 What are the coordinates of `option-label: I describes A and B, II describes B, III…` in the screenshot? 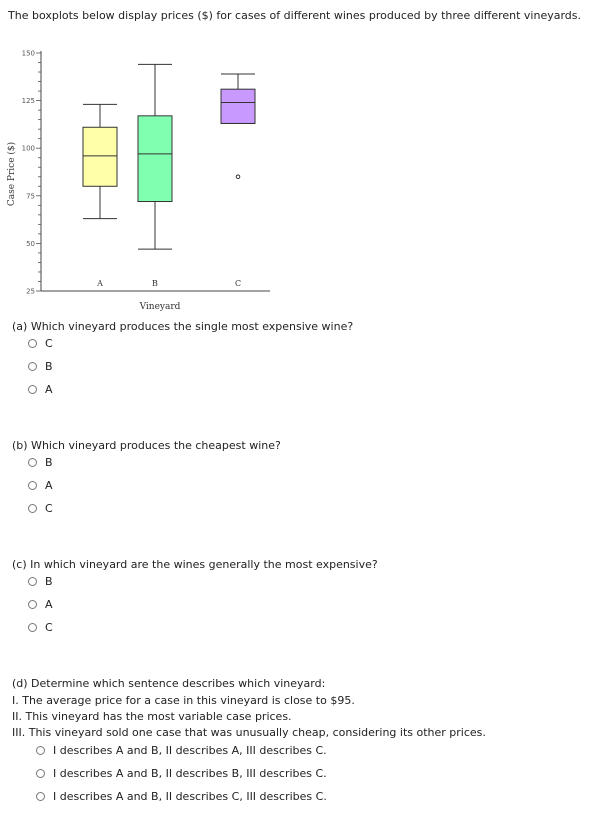 It's located at (190, 773).